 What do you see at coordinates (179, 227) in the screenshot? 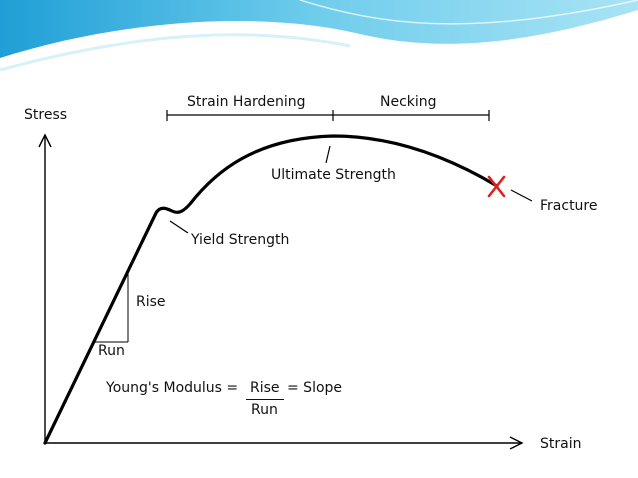
I see `yield-strength-leader` at bounding box center [179, 227].